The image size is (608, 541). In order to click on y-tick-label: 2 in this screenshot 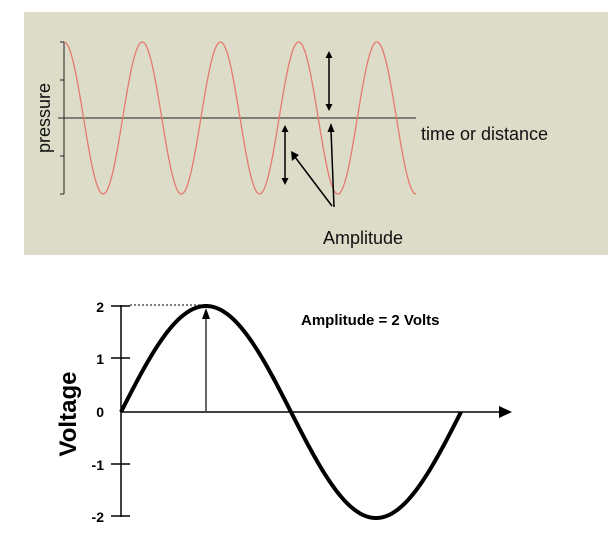, I will do `click(100, 307)`.